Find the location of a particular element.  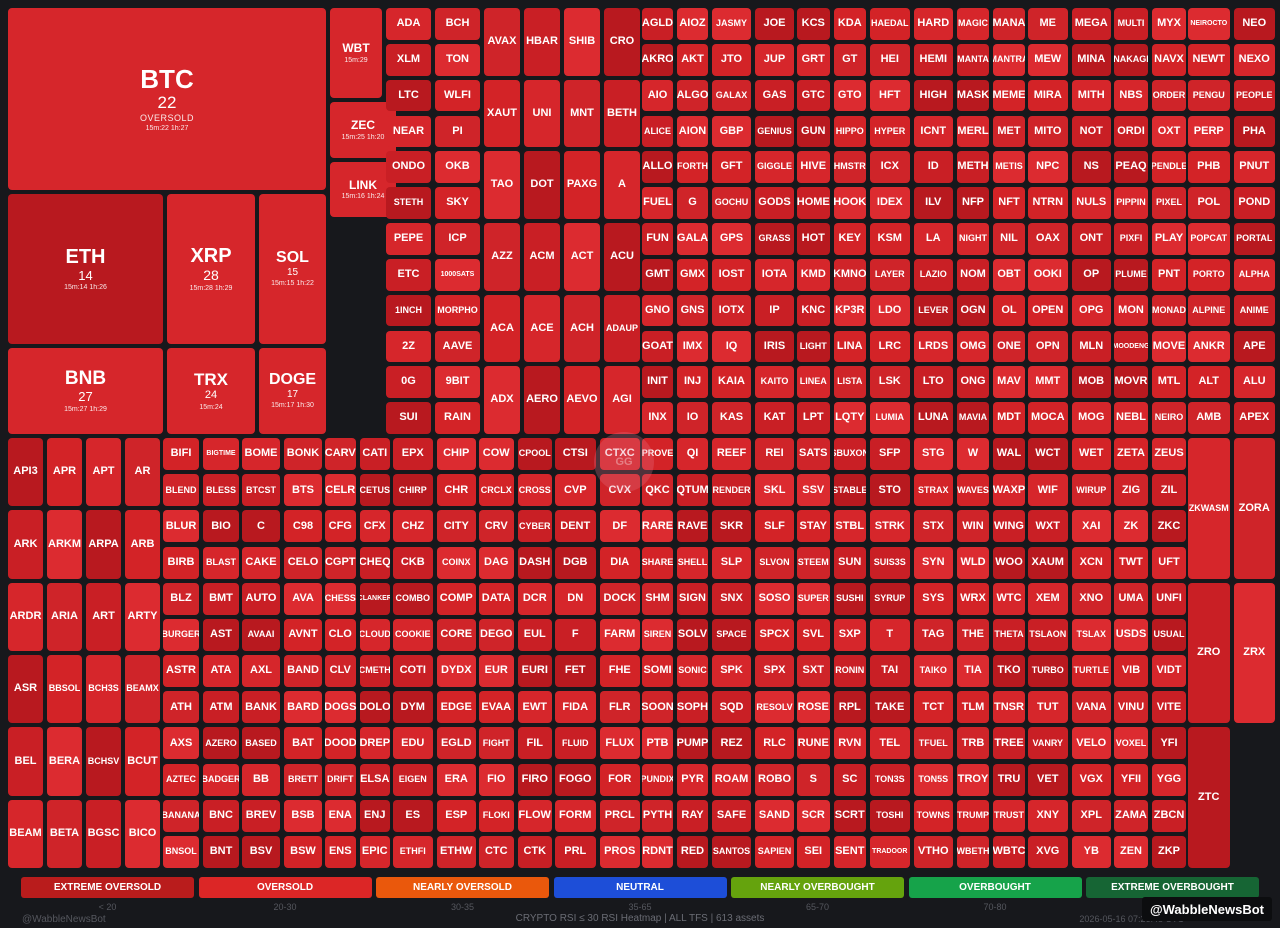

tile-tut: TUT is located at coordinates (1048, 707).